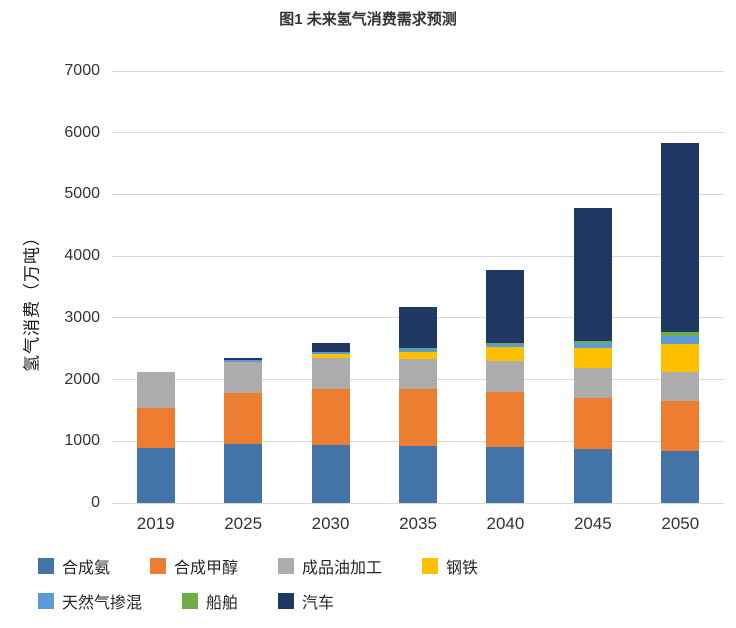 The image size is (736, 628). Describe the element at coordinates (330, 373) in the screenshot. I see `bar-segment-2030-成品油加工` at that location.